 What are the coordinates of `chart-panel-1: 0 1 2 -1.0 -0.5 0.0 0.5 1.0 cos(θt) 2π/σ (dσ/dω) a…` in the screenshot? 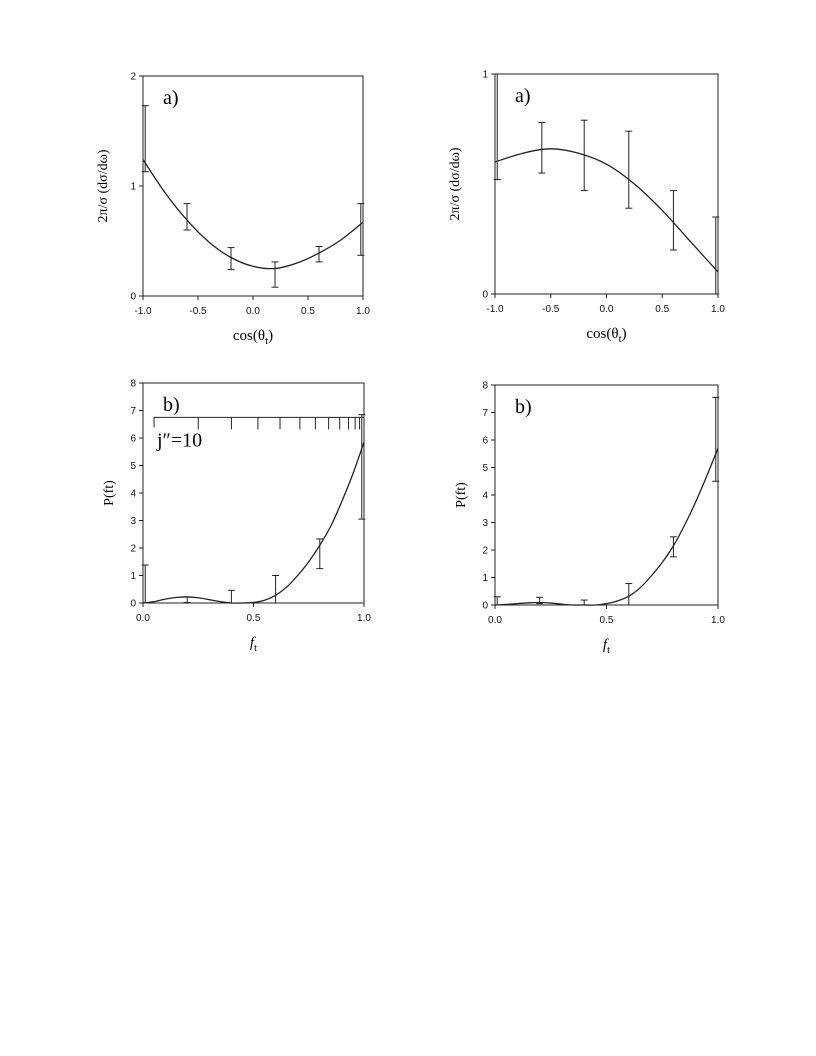 It's located at (233, 210).